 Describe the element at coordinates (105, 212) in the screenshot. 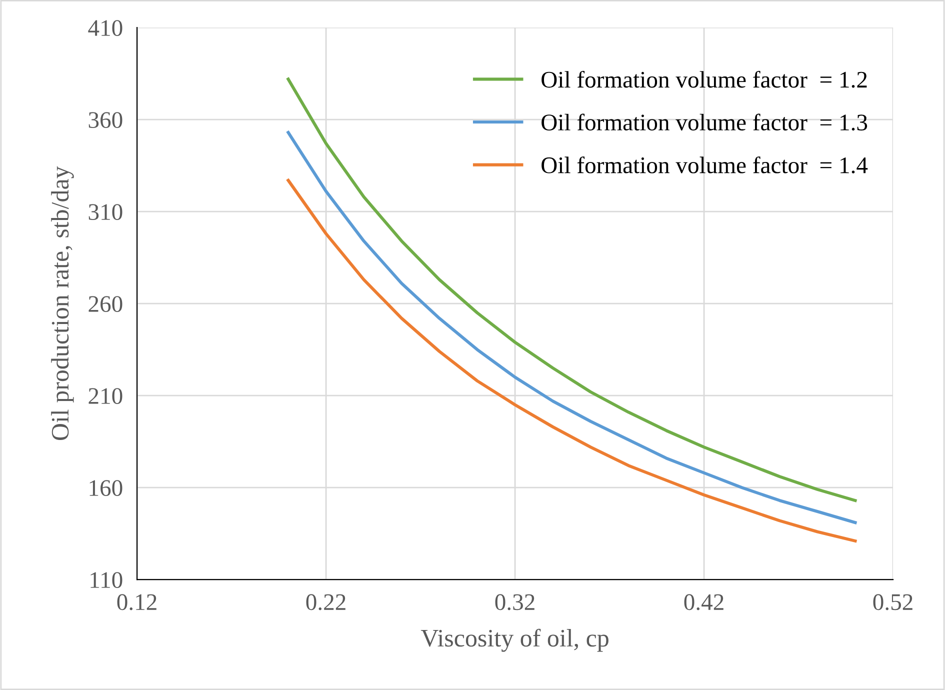

I see `y-tick-label: 310` at that location.